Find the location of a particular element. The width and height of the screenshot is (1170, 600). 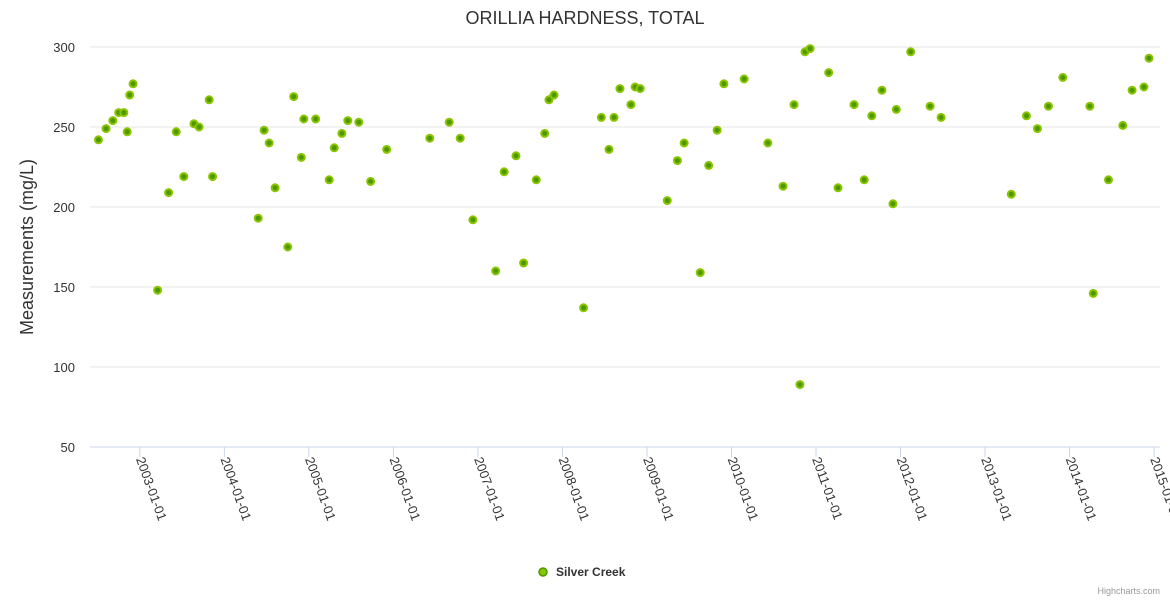

legend-item-silver-creek: Silver Creek is located at coordinates (582, 572).